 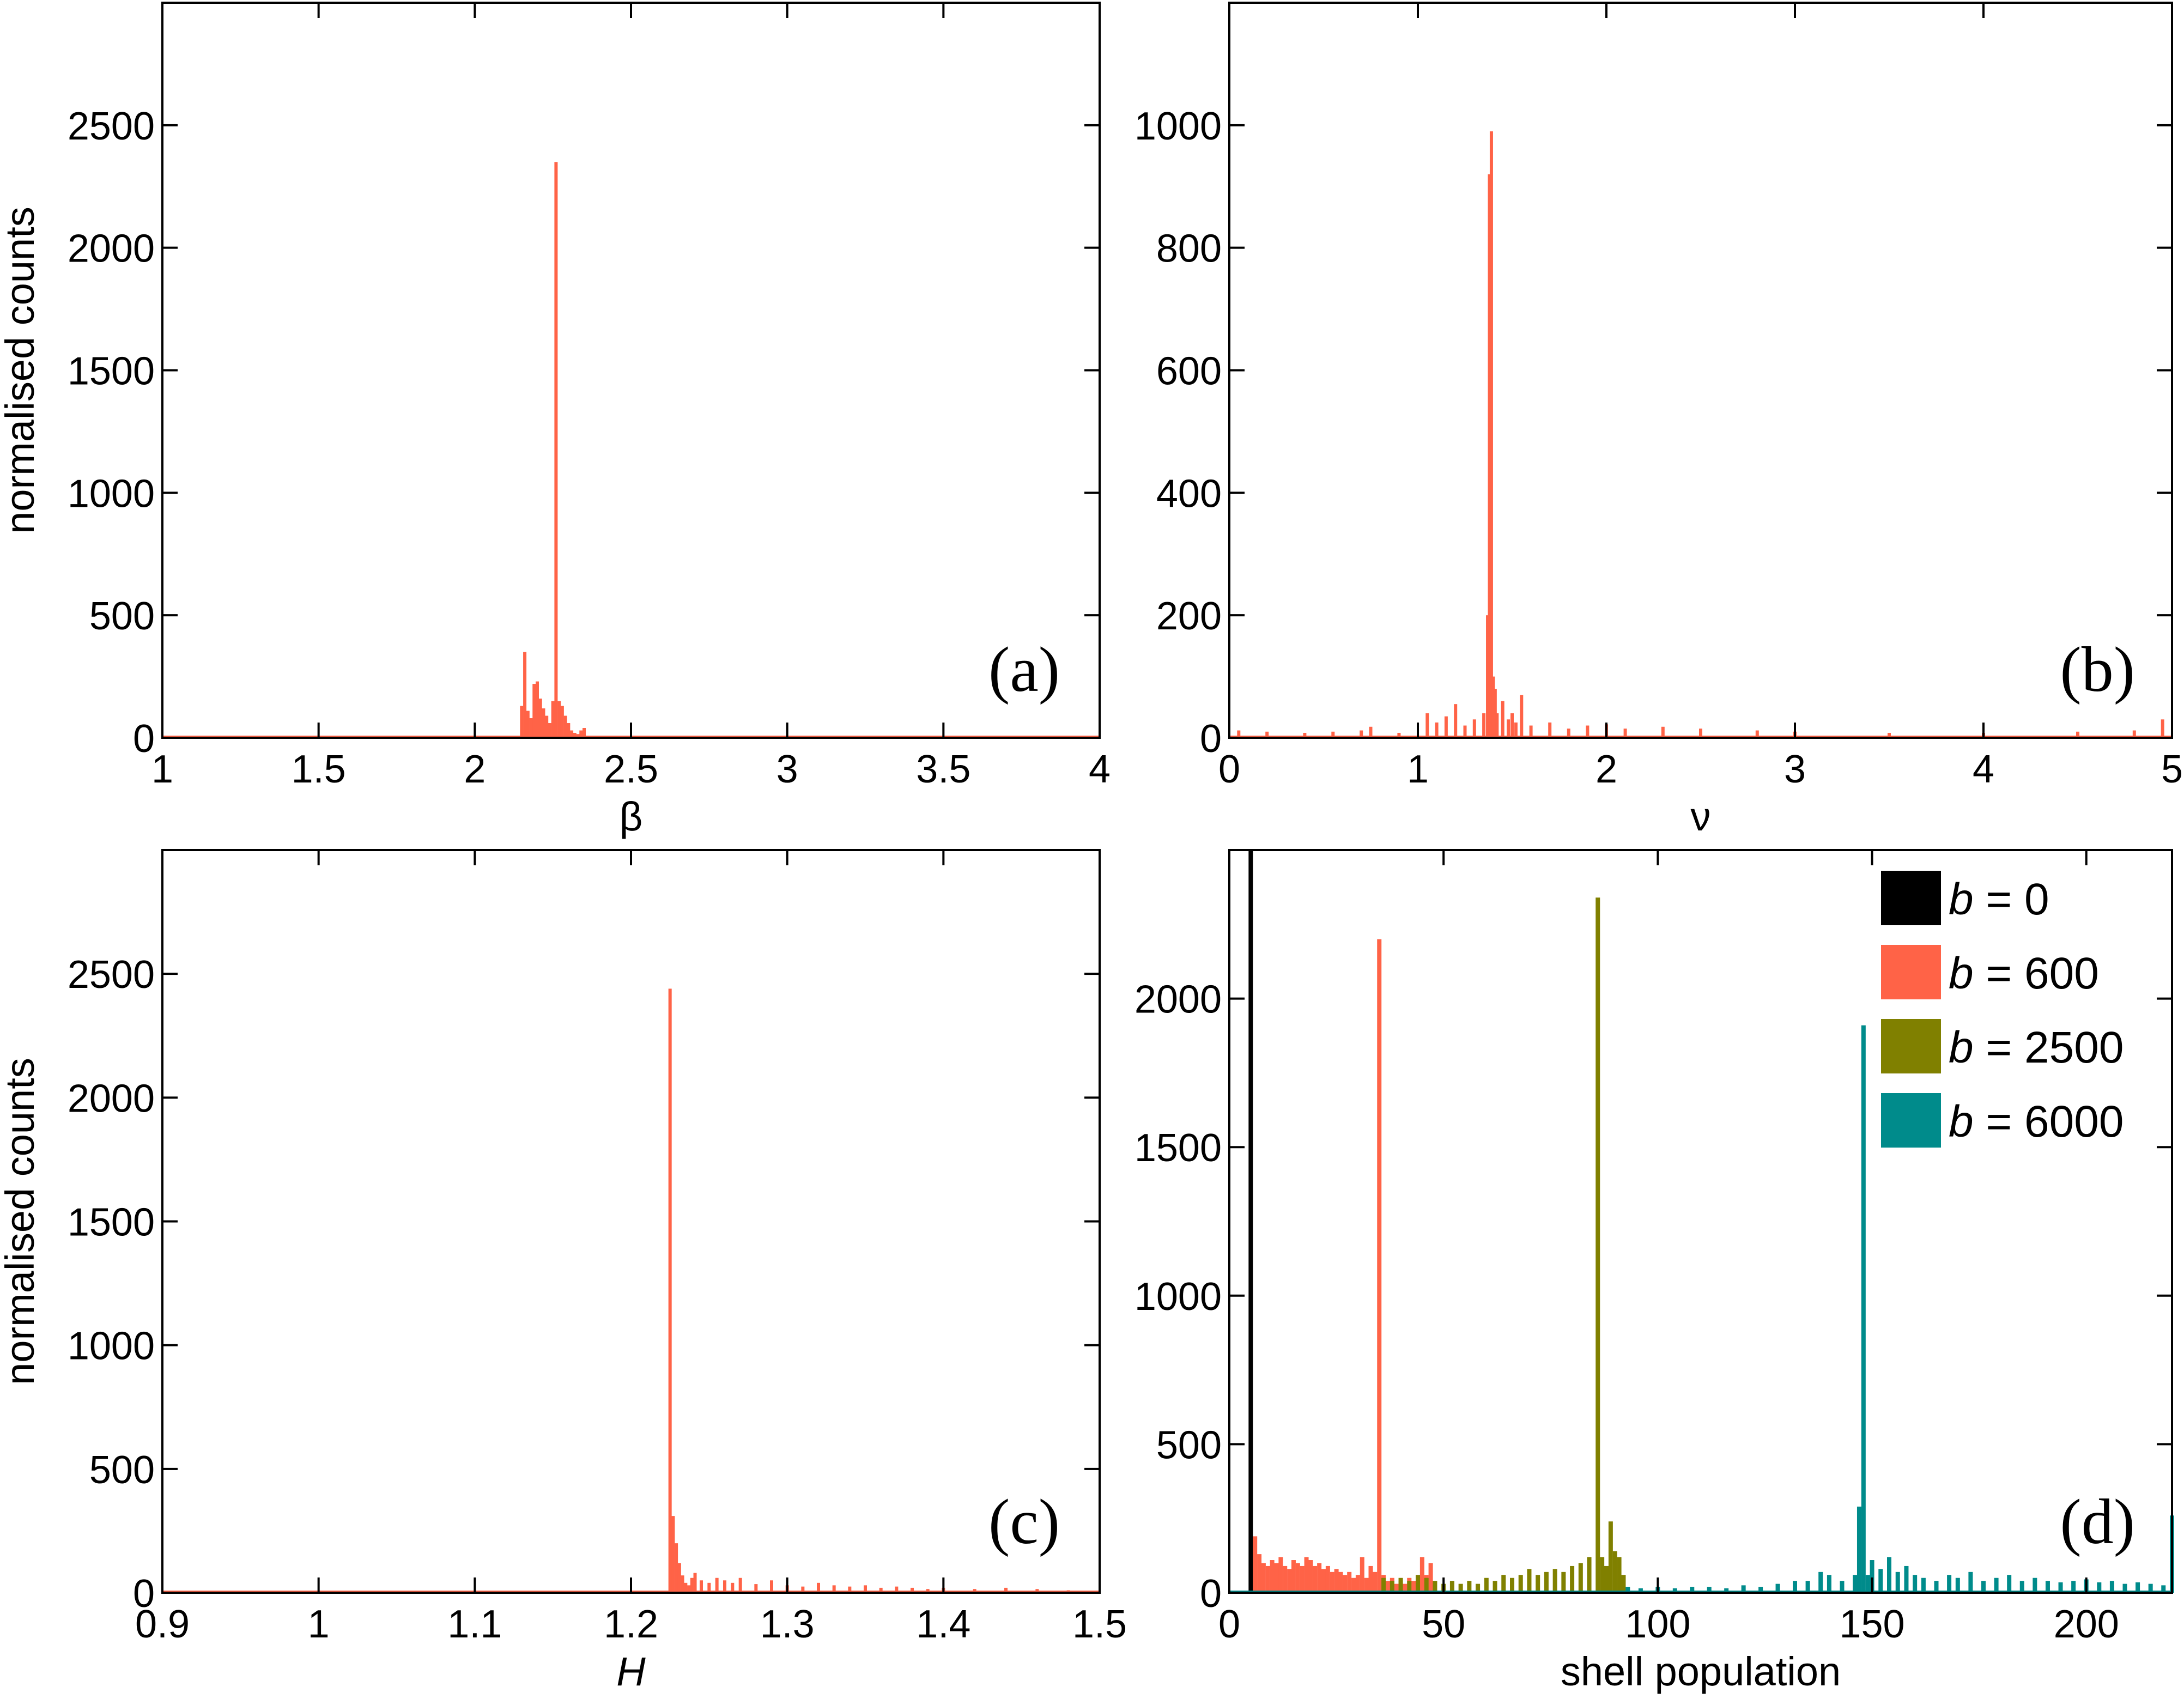 I want to click on legend-entry: b = 600, so click(x=2024, y=974).